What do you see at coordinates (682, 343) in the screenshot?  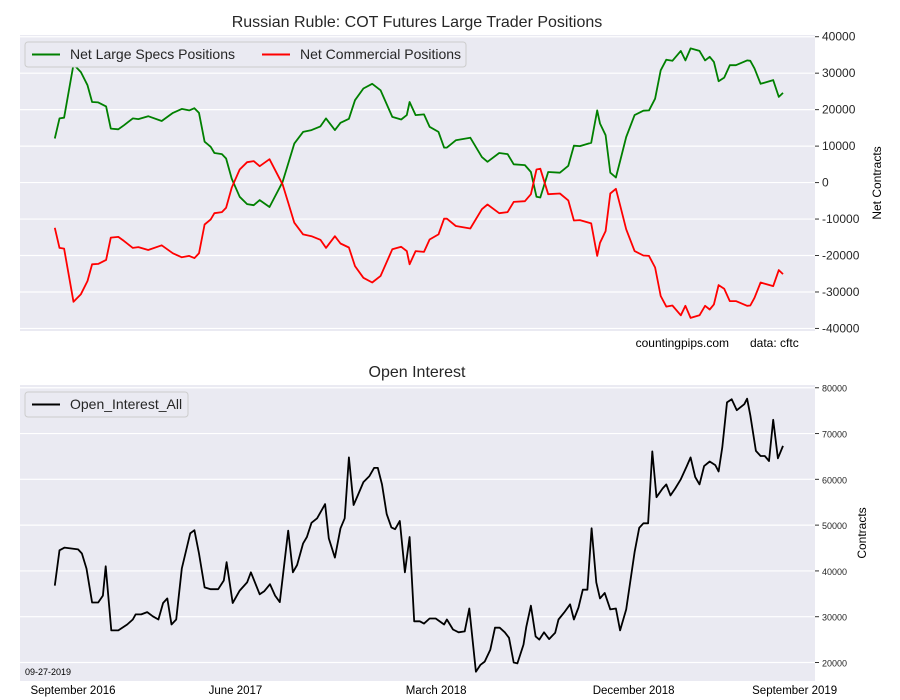 I see `source-annotation: countingpips.com` at bounding box center [682, 343].